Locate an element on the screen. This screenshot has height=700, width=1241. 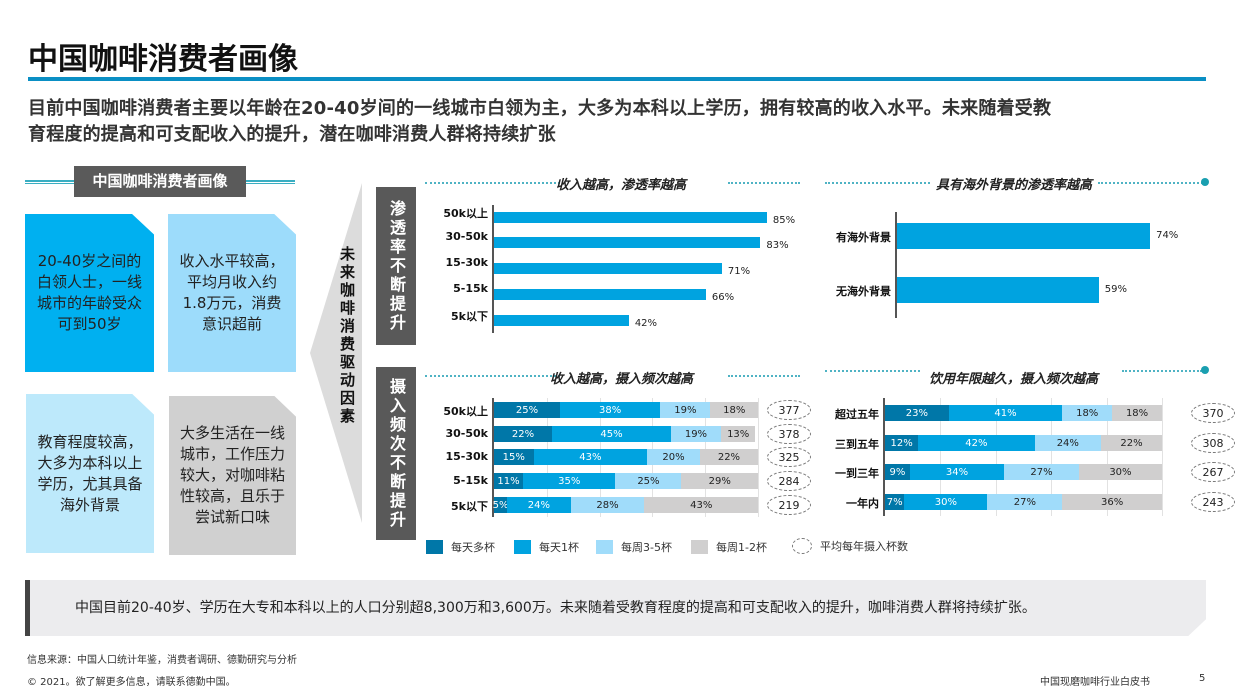
legend-daily-multi: 每天多杯 is located at coordinates (460, 547).